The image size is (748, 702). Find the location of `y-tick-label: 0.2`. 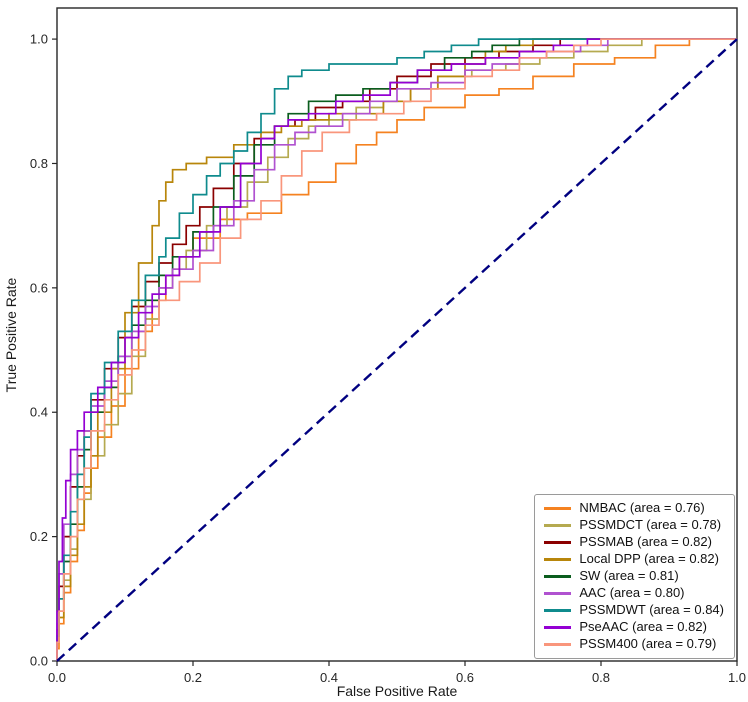

y-tick-label: 0.2 is located at coordinates (39, 536).